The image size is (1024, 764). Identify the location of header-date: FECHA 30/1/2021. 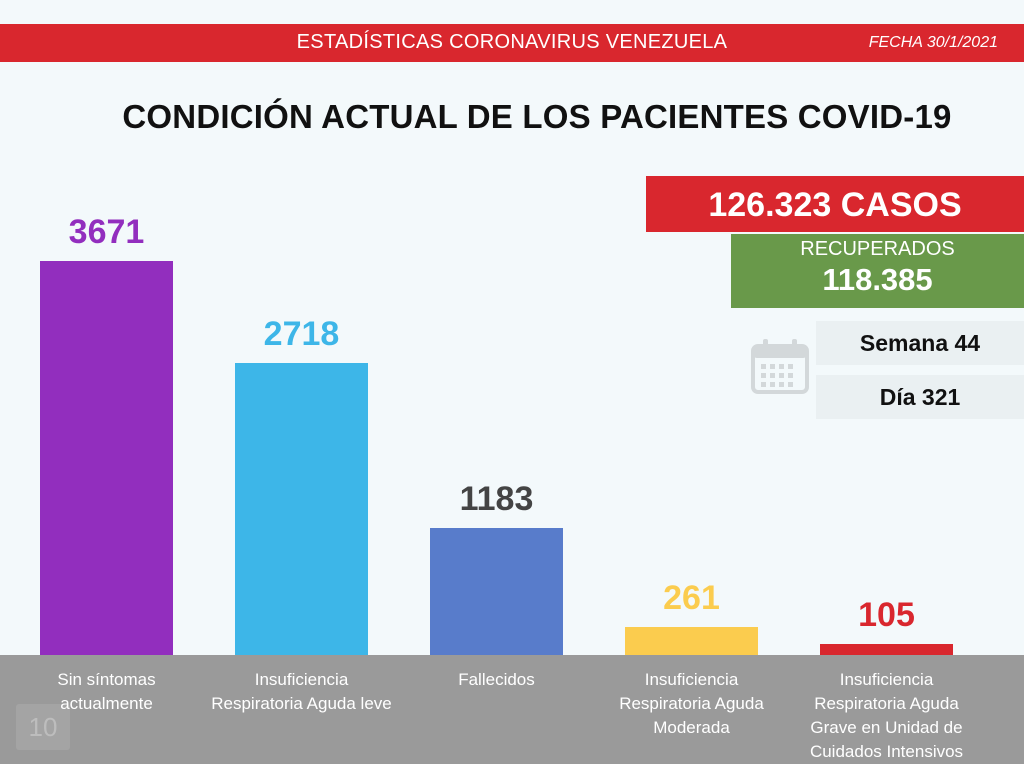
(933, 42).